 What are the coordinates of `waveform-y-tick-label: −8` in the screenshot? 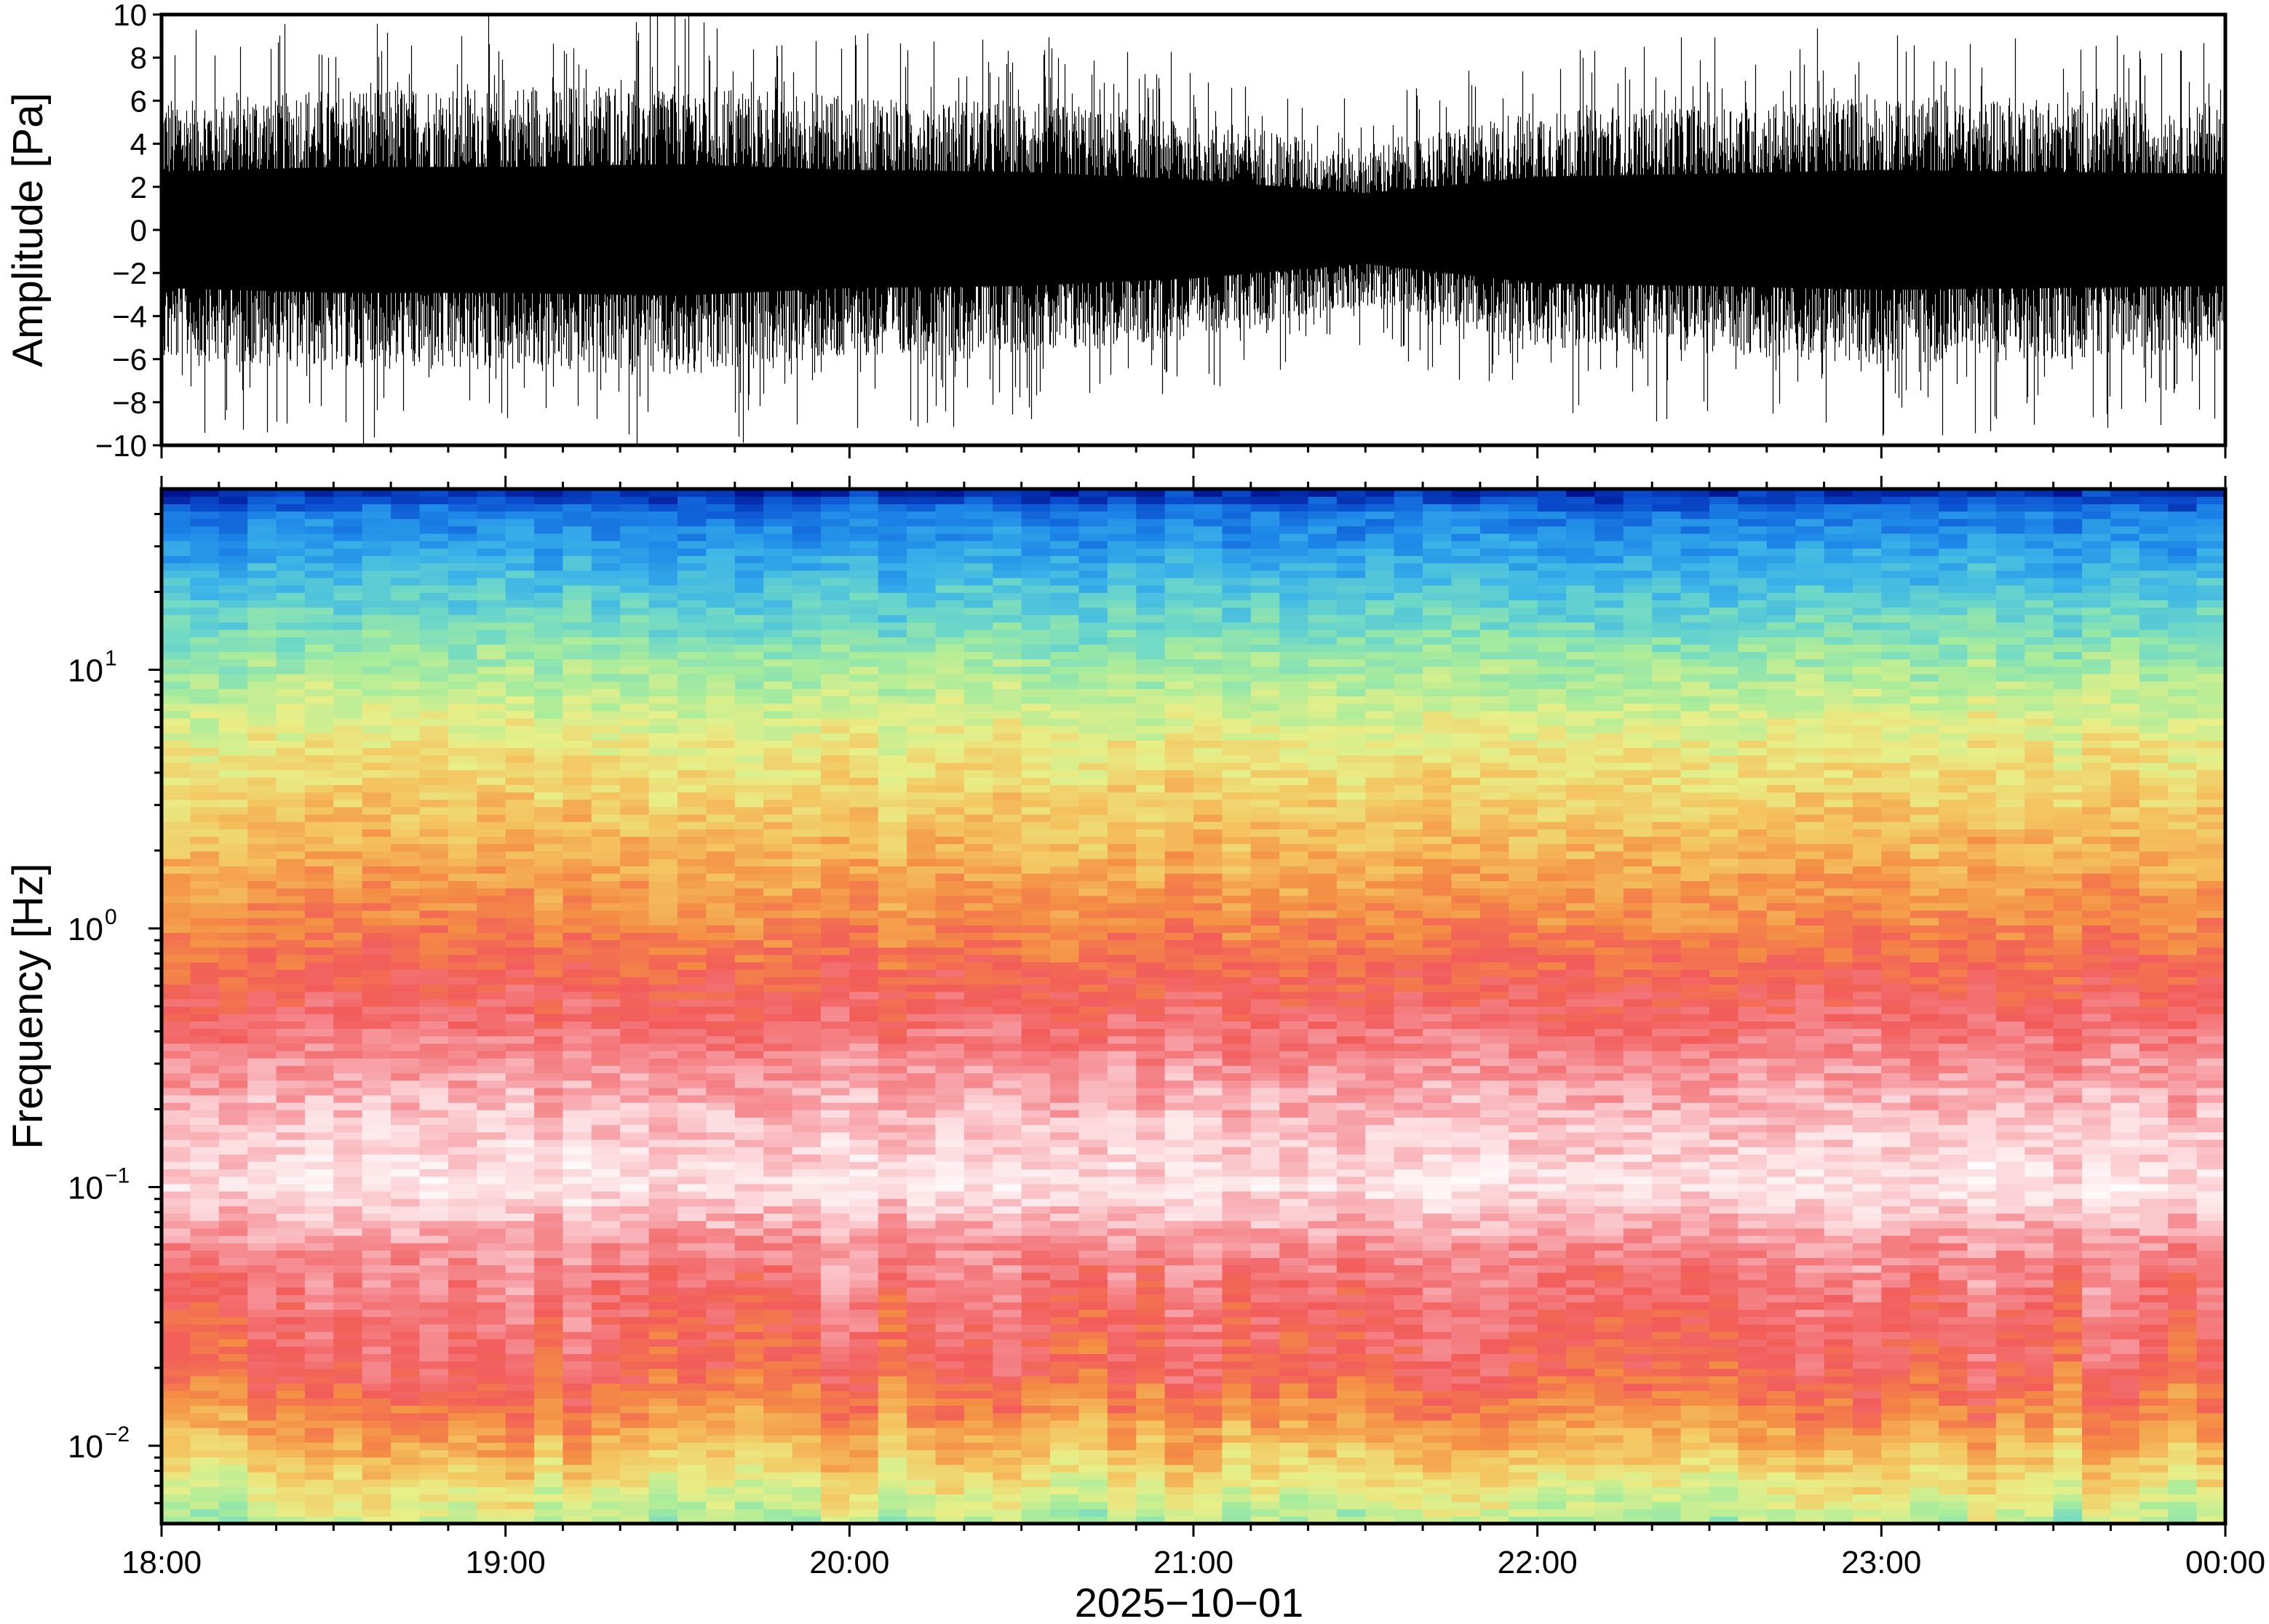 It's located at (130, 403).